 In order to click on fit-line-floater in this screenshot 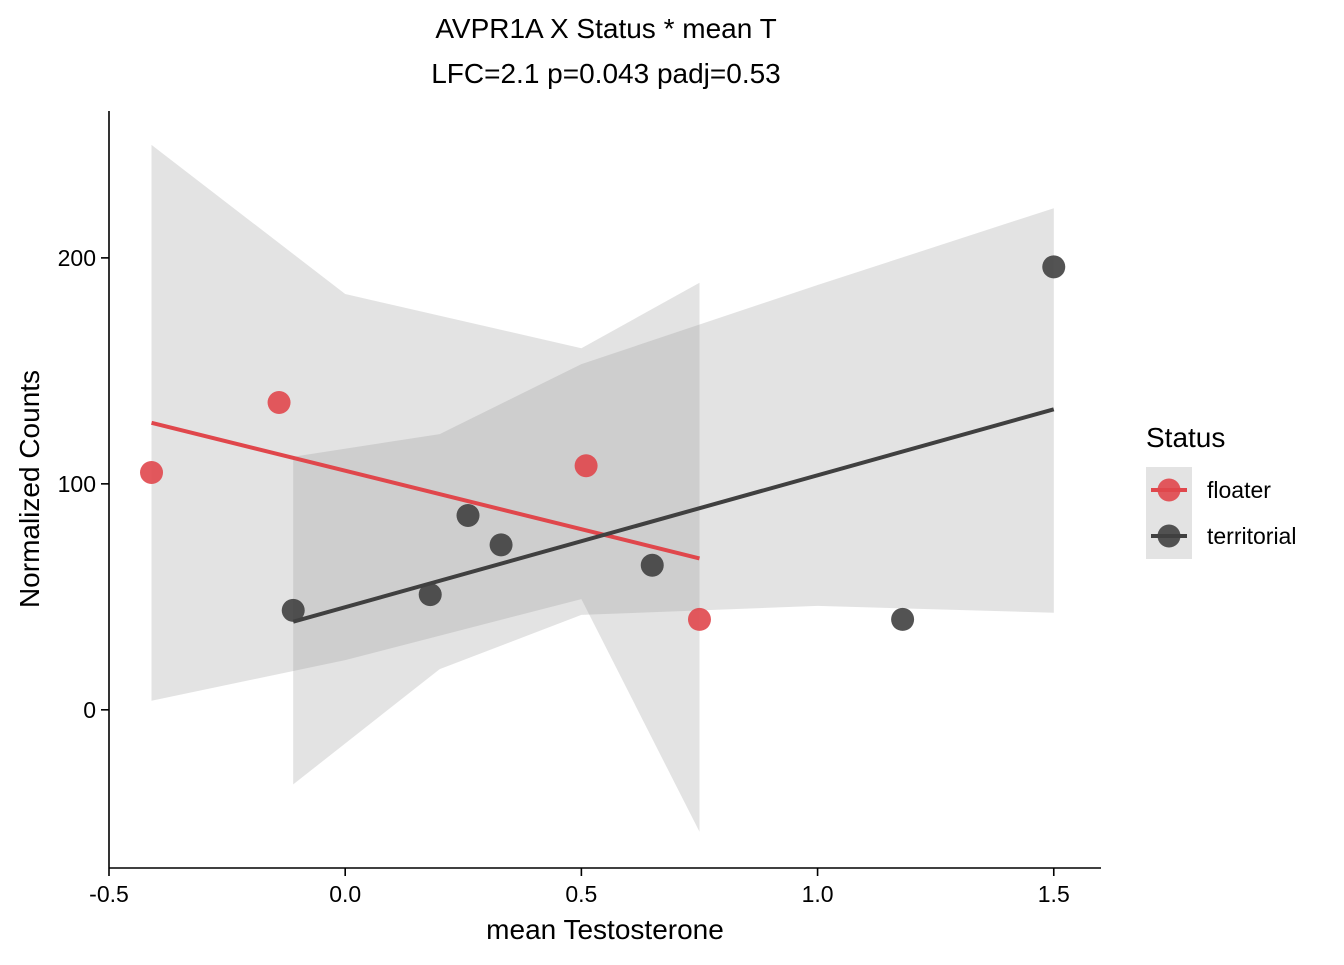, I will do `click(425, 490)`.